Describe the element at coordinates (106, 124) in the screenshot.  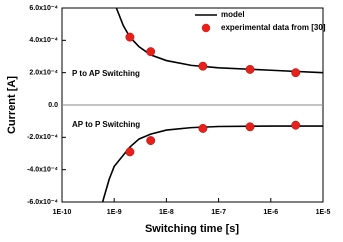
I see `annotation: AP to P Switching` at that location.